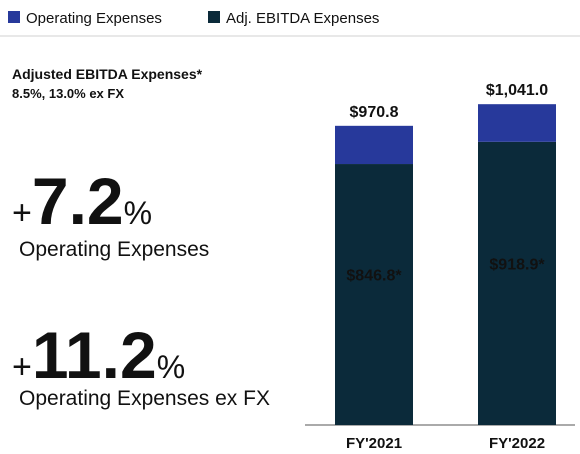 This screenshot has width=580, height=454. Describe the element at coordinates (68, 93) in the screenshot. I see `side-subtitle: 8.5%, 13.0% ex FX` at that location.